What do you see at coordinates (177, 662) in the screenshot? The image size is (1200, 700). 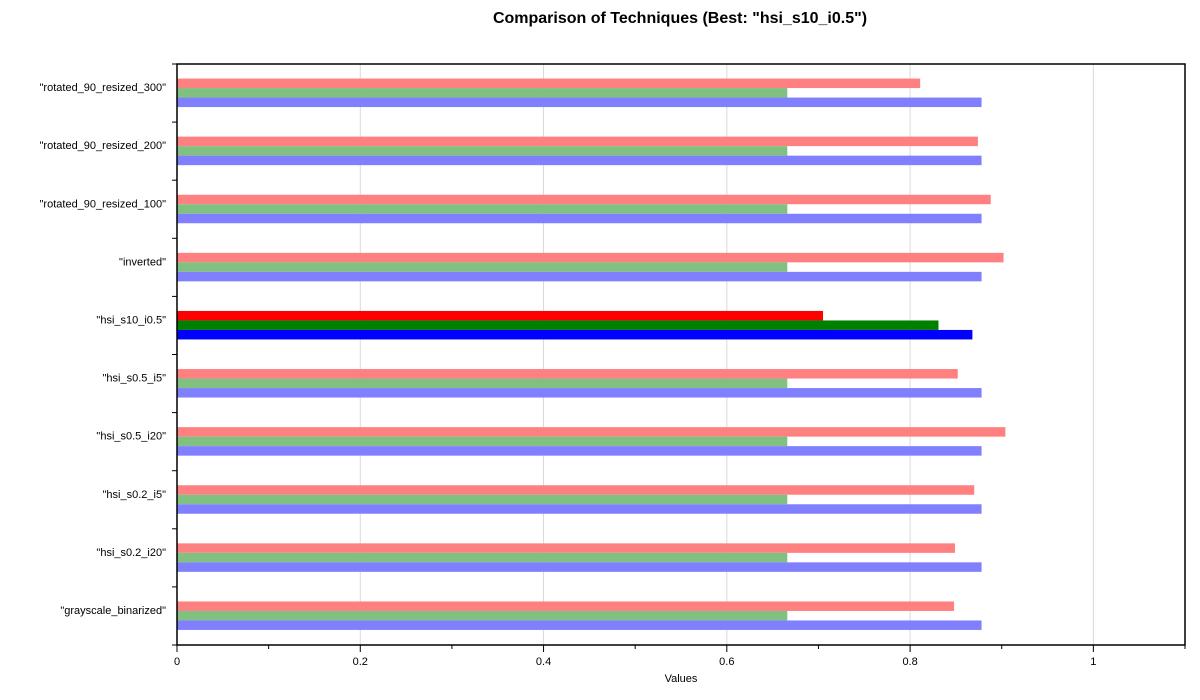 I see `x-tick-label: 0` at bounding box center [177, 662].